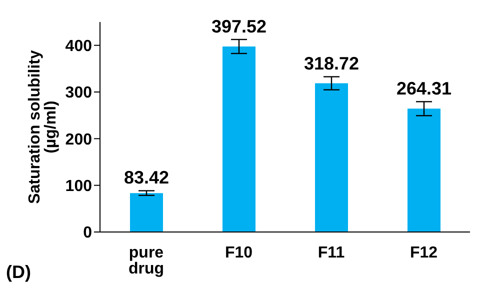 This screenshot has height=300, width=480. Describe the element at coordinates (78, 139) in the screenshot. I see `y-tick-label: 200` at that location.